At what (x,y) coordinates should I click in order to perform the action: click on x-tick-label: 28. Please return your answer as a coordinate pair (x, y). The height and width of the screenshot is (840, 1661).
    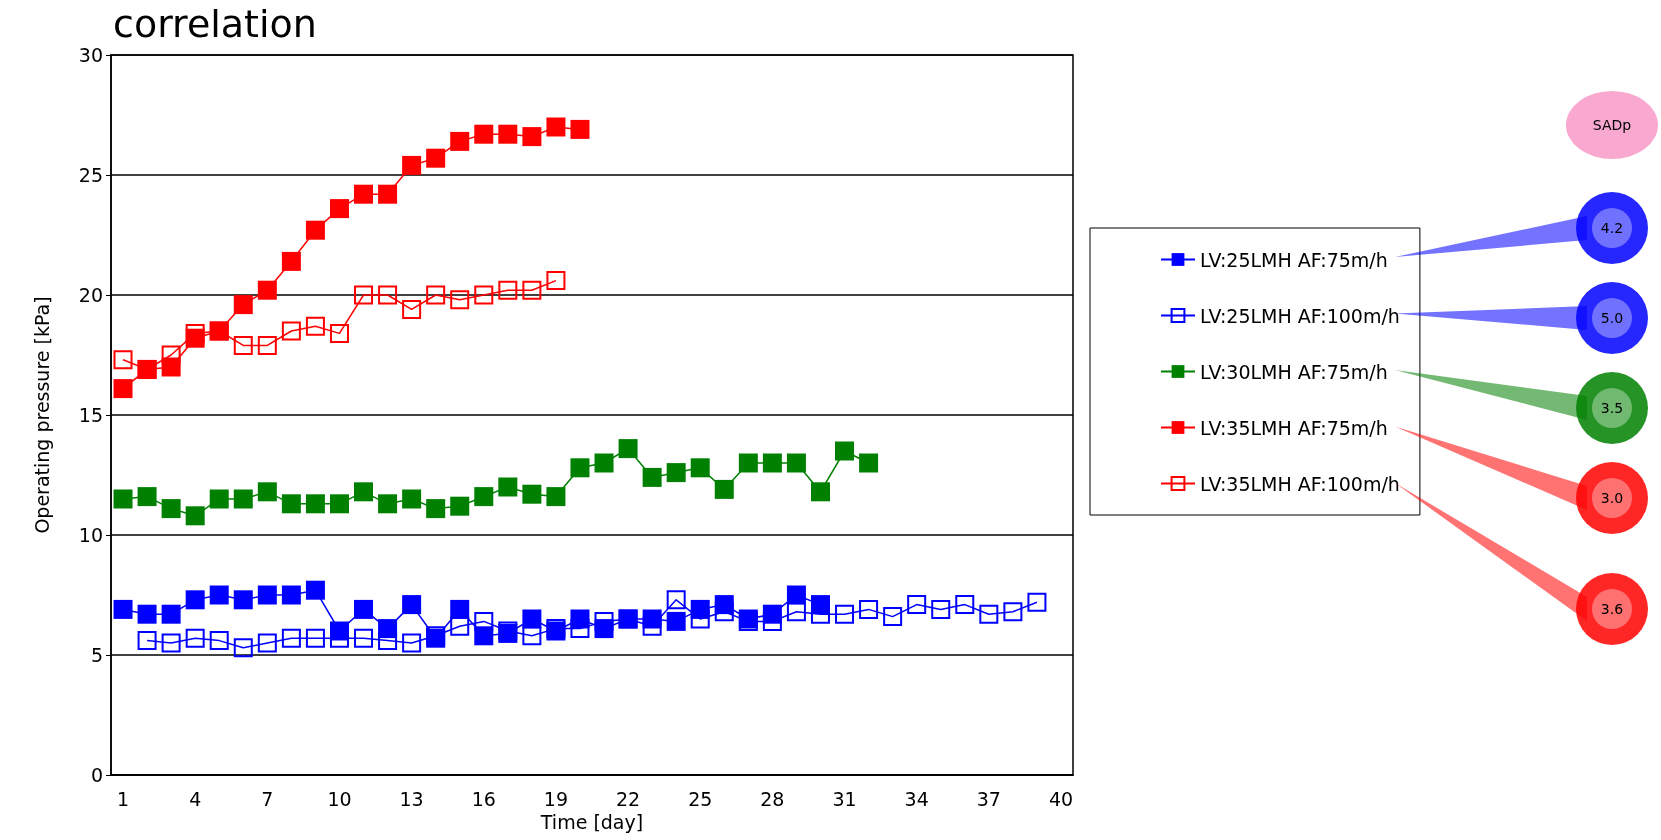
    Looking at the image, I should click on (772, 798).